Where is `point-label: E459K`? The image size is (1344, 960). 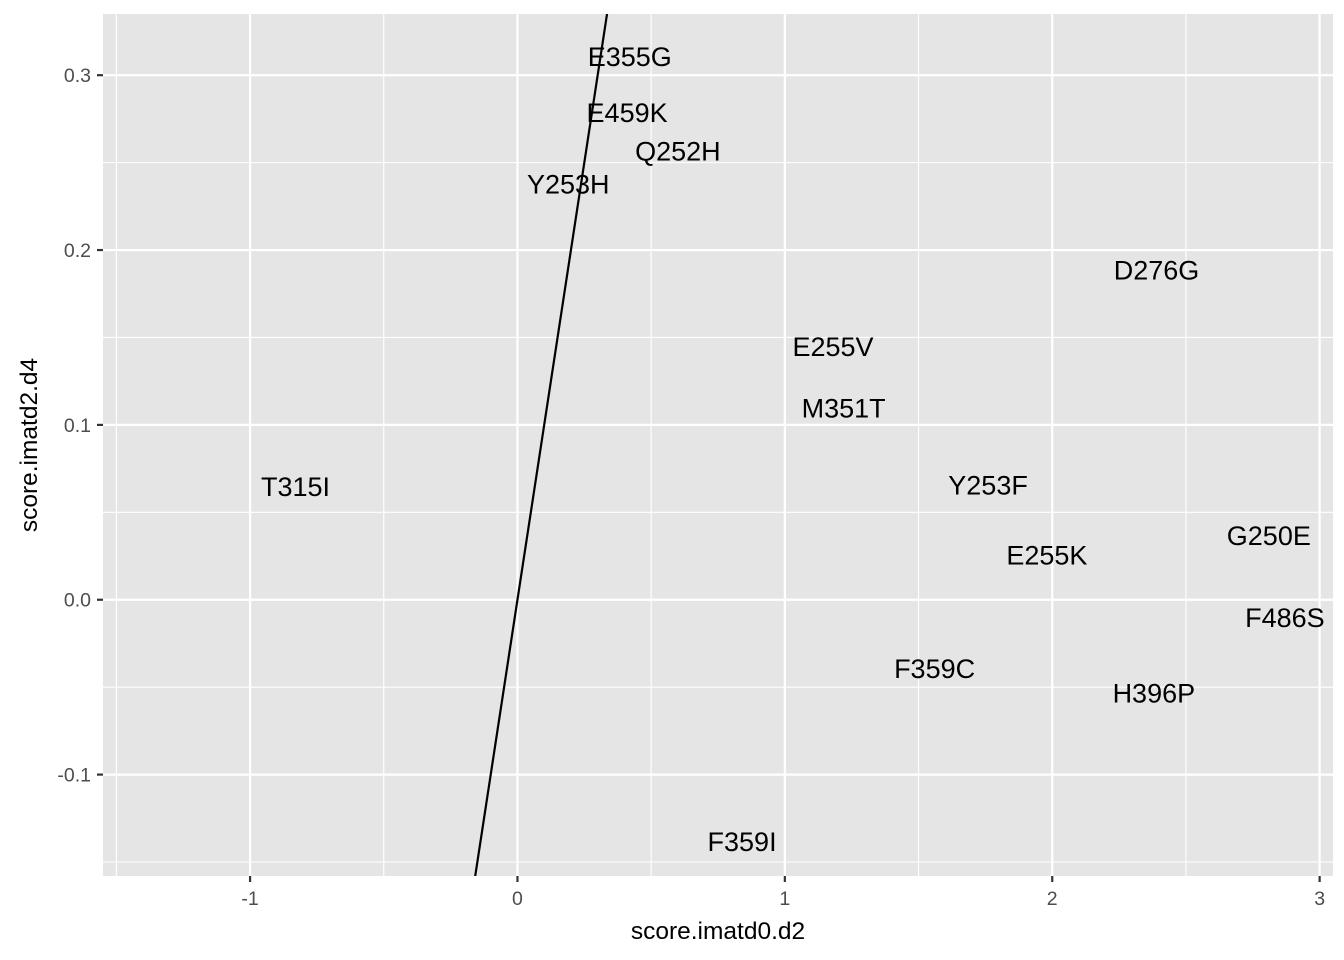
point-label: E459K is located at coordinates (627, 113).